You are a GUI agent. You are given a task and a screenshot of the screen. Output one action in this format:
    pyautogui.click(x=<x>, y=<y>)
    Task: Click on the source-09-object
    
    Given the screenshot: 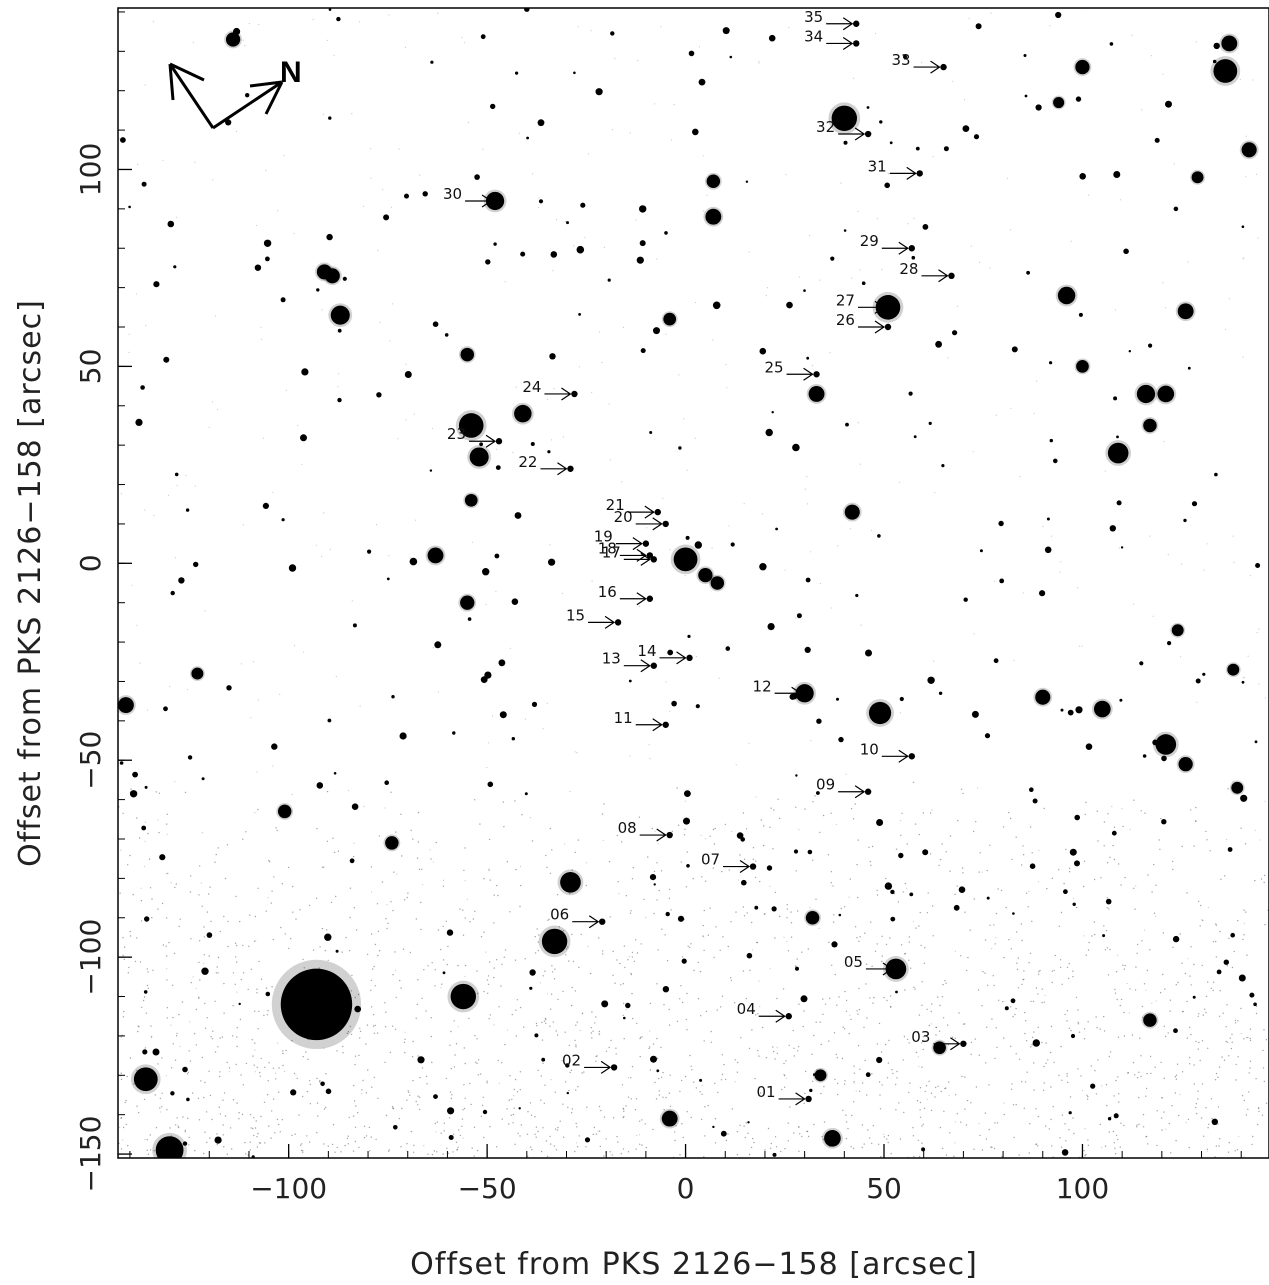 What is the action you would take?
    pyautogui.click(x=868, y=791)
    